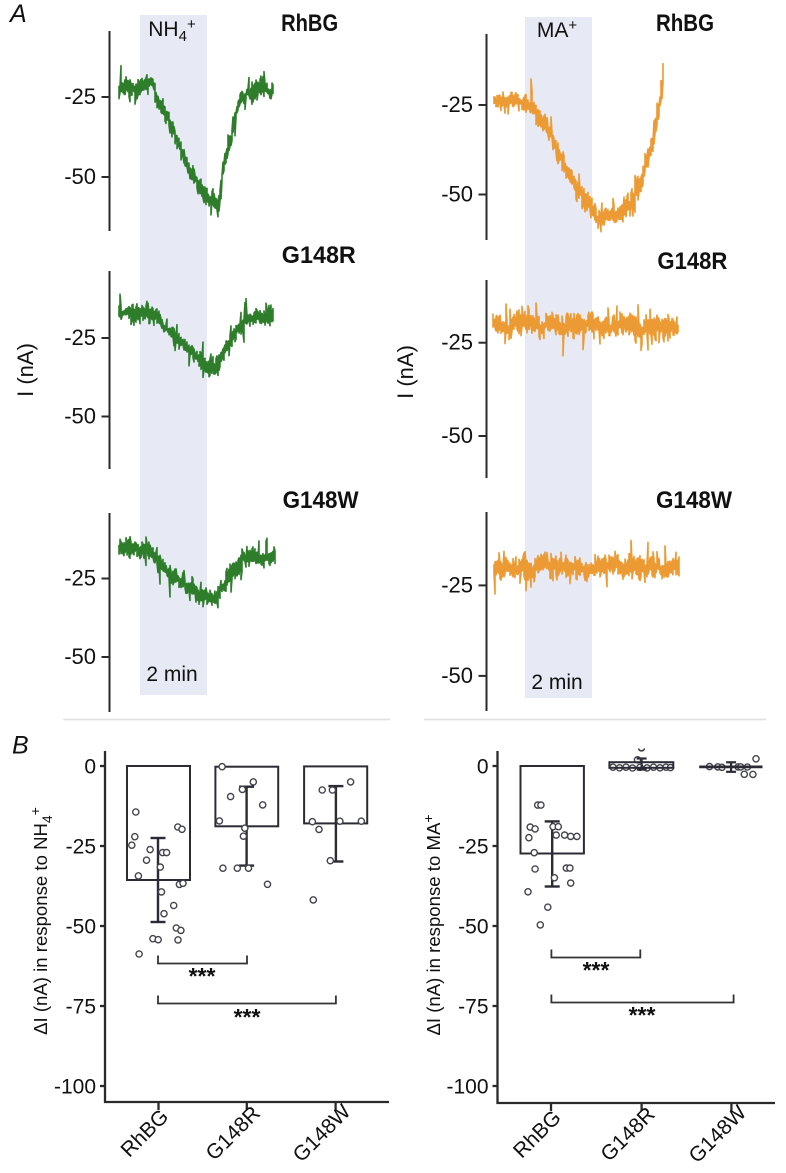  Describe the element at coordinates (17, 14) in the screenshot. I see `svg-text: A` at that location.